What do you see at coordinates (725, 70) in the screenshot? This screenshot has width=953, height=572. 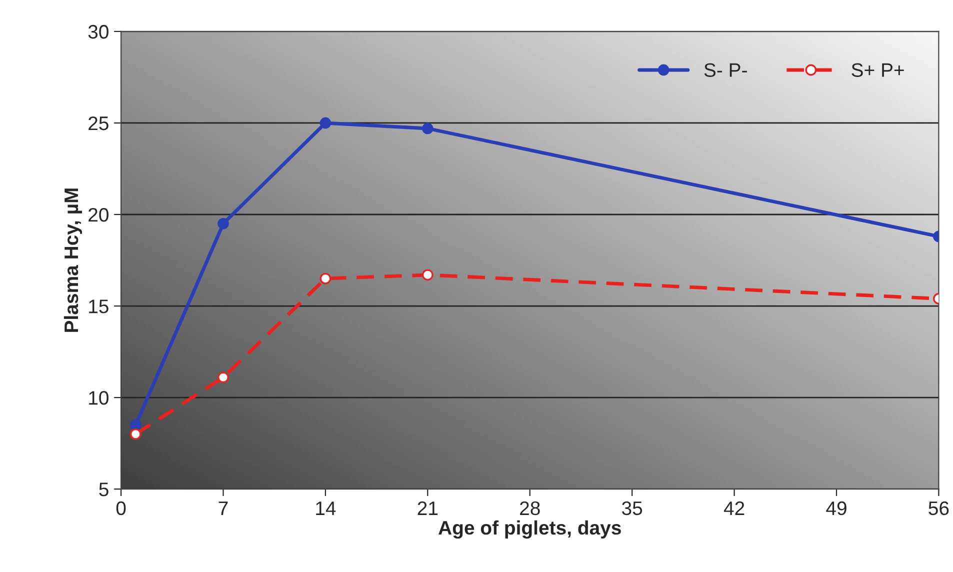 I see `legend-label: S- P-` at bounding box center [725, 70].